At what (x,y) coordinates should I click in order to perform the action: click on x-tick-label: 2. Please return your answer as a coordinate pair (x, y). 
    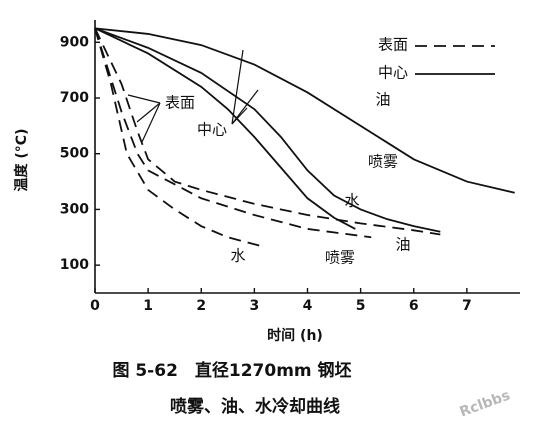
    Looking at the image, I should click on (201, 306).